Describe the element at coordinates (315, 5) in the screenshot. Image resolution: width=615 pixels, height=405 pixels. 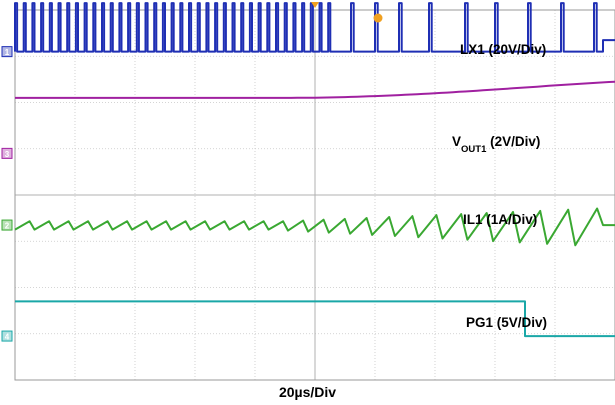
I see `trigger-position-marker` at that location.